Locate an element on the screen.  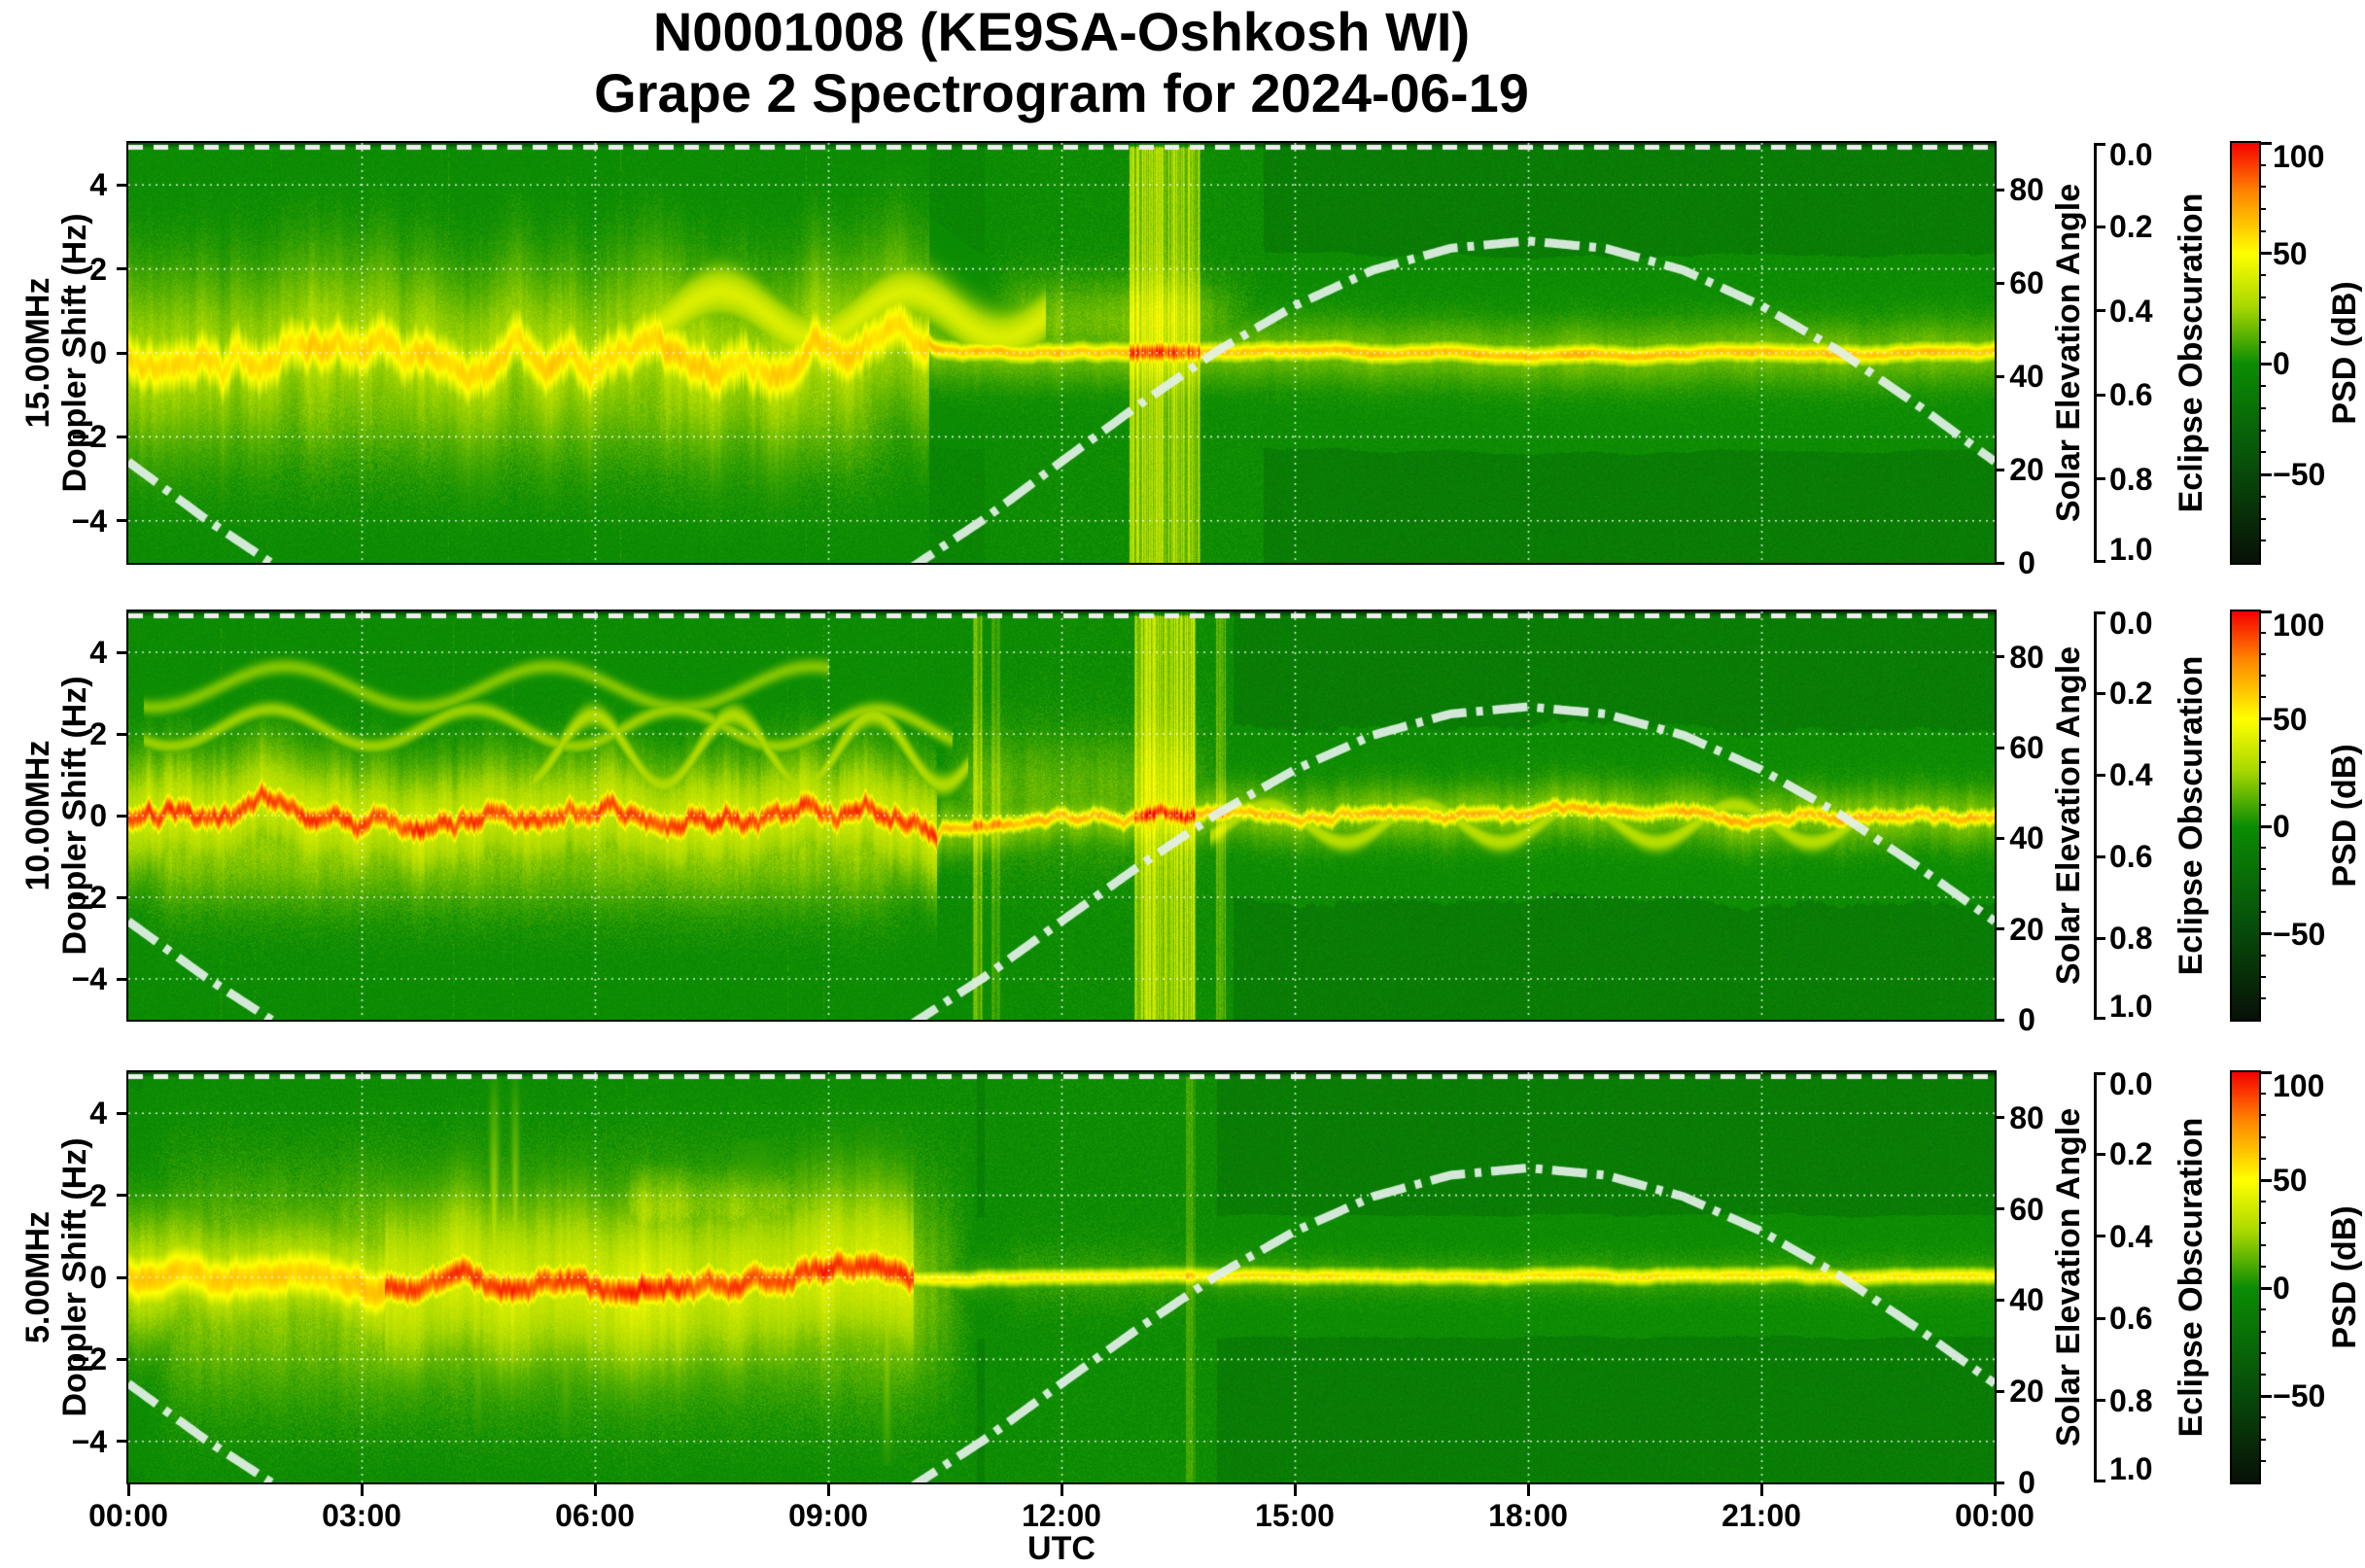
solar-tick-label: 0 is located at coordinates (2027, 1019).